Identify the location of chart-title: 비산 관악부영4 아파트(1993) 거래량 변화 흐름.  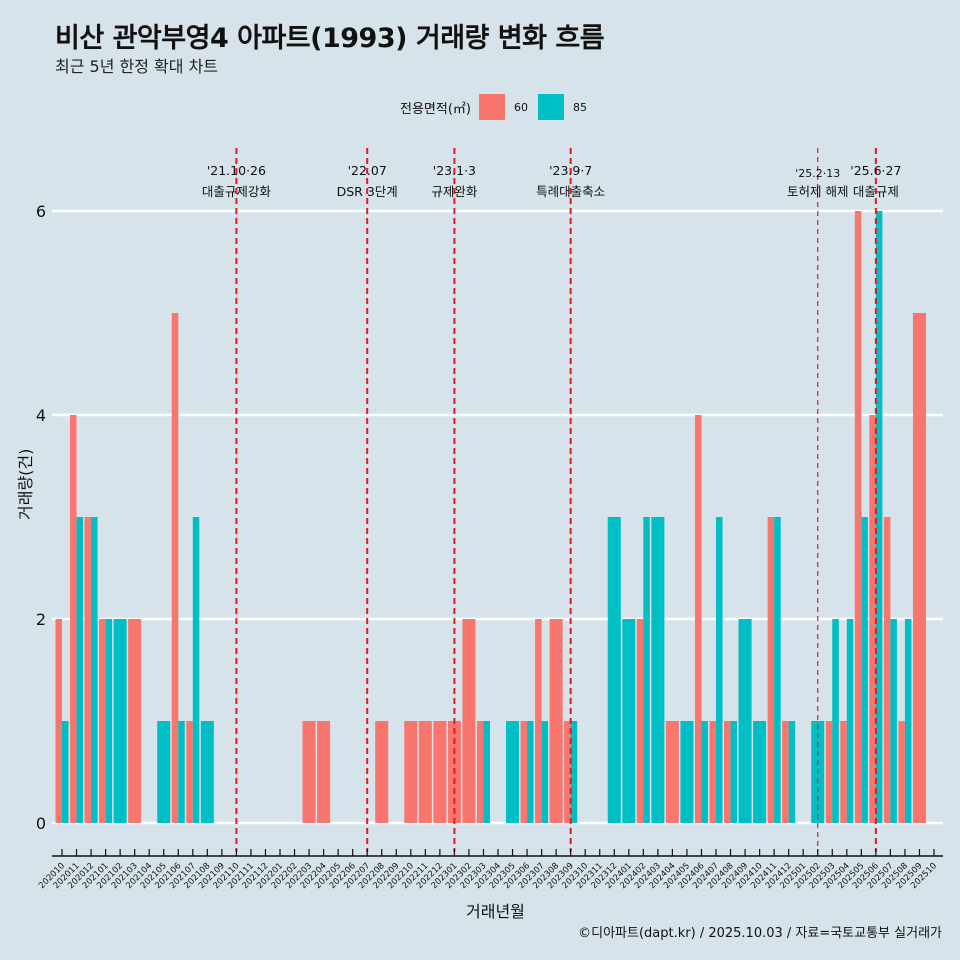
(330, 38).